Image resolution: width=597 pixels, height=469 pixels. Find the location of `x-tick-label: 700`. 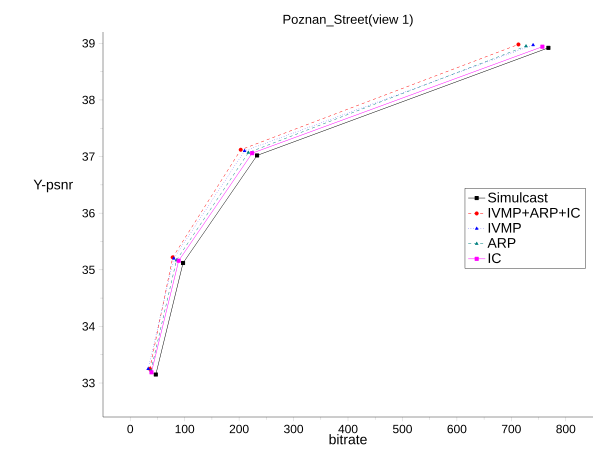

x-tick-label: 700 is located at coordinates (511, 429).